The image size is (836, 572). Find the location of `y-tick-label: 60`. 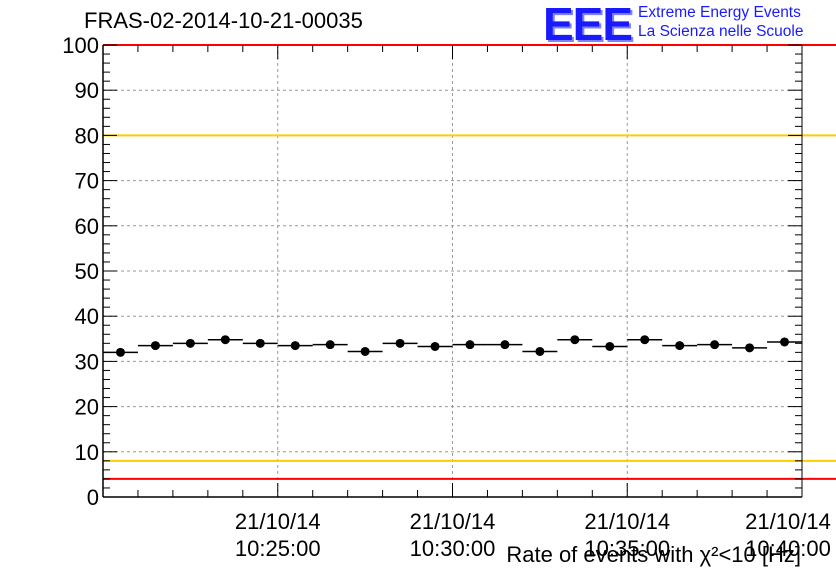

y-tick-label: 60 is located at coordinates (87, 226).